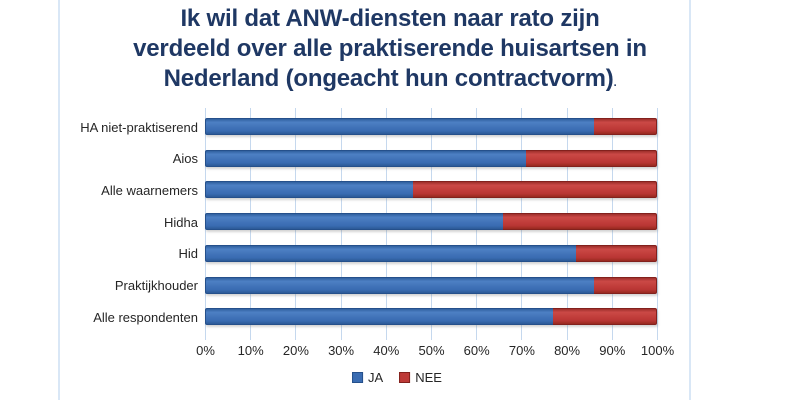  What do you see at coordinates (341, 350) in the screenshot?
I see `x-tick-label: 30%` at bounding box center [341, 350].